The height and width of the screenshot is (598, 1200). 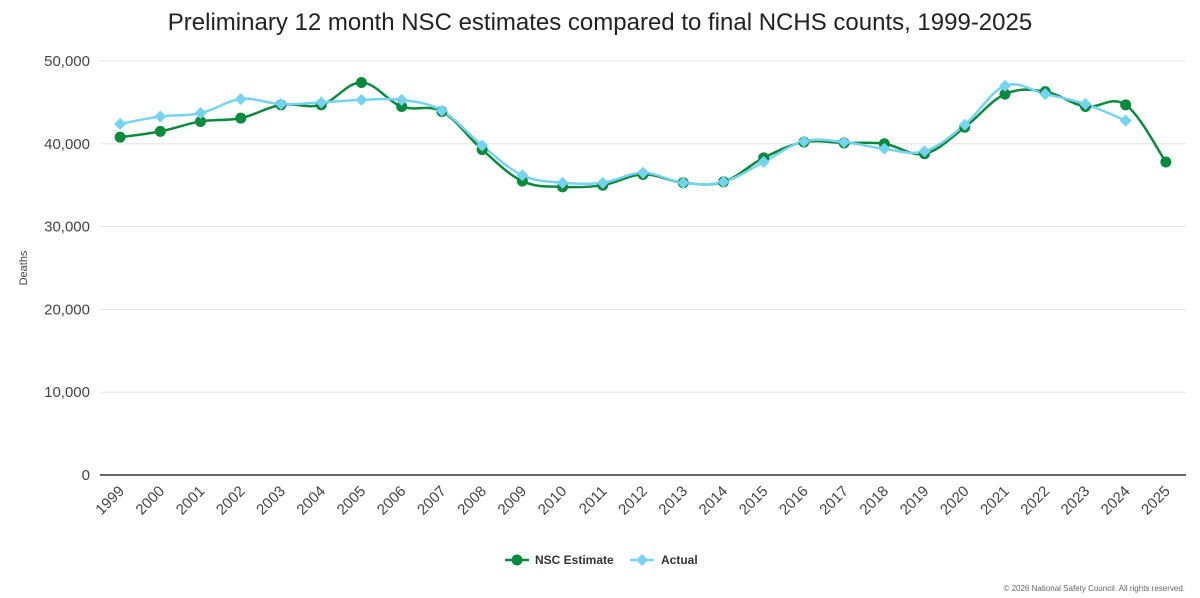 What do you see at coordinates (1076, 501) in the screenshot?
I see `x-tick-label: 2023` at bounding box center [1076, 501].